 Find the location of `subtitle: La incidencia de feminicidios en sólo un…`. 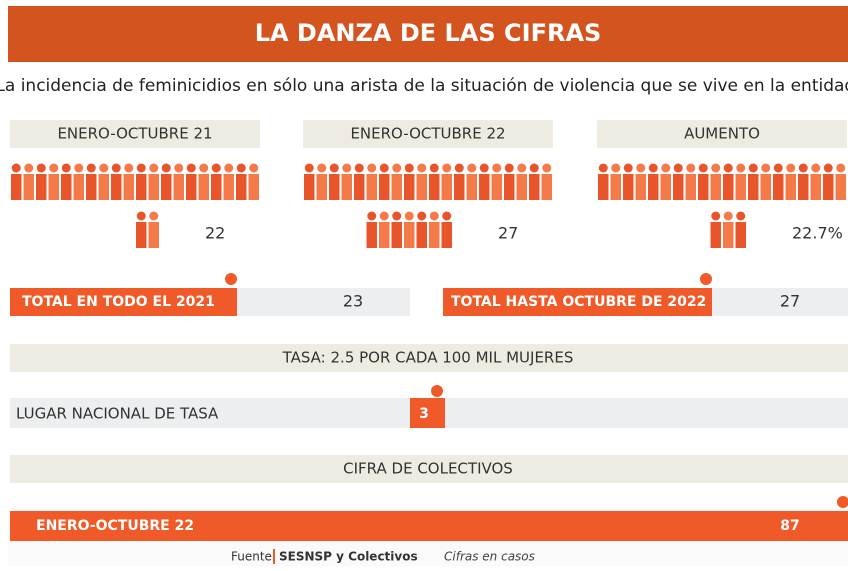

subtitle: La incidencia de feminicidios en sólo un… is located at coordinates (424, 86).